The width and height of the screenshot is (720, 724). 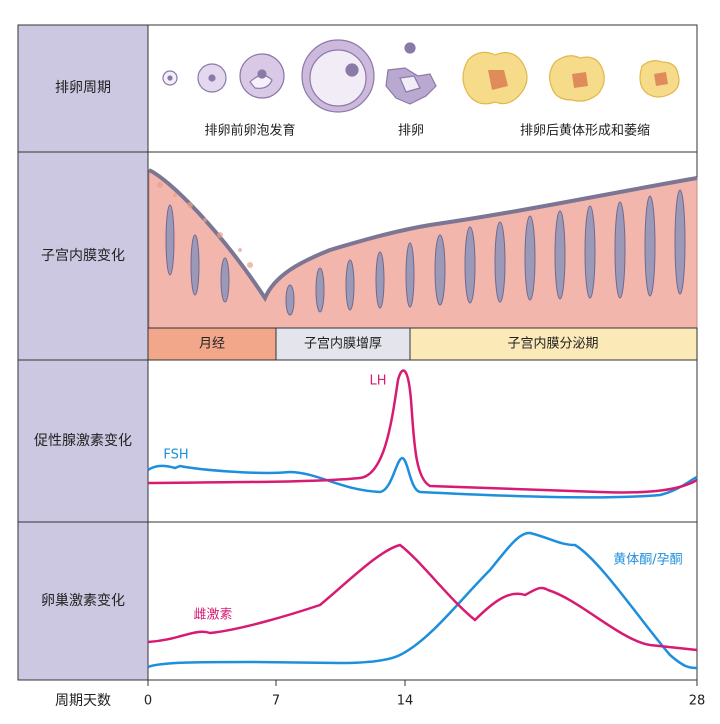 I want to click on estrogen-curve, so click(x=422, y=597).